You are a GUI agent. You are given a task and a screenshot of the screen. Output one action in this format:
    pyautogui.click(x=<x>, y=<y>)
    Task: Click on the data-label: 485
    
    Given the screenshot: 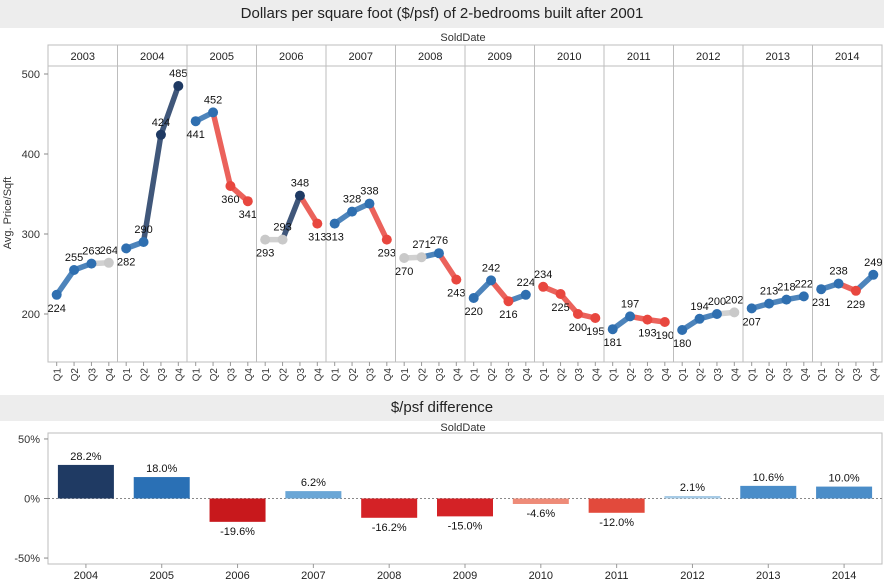 What is the action you would take?
    pyautogui.click(x=178, y=74)
    